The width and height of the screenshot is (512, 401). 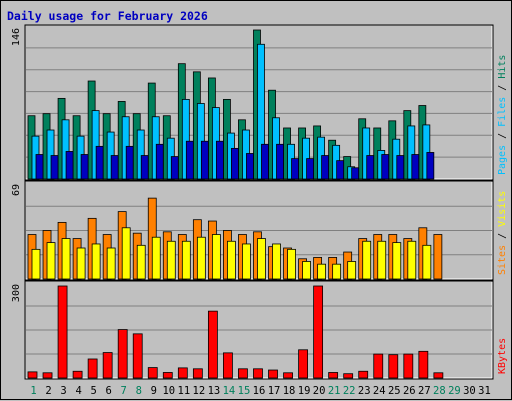 What do you see at coordinates (484, 391) in the screenshot?
I see `x-tick-day-31: 31` at bounding box center [484, 391].